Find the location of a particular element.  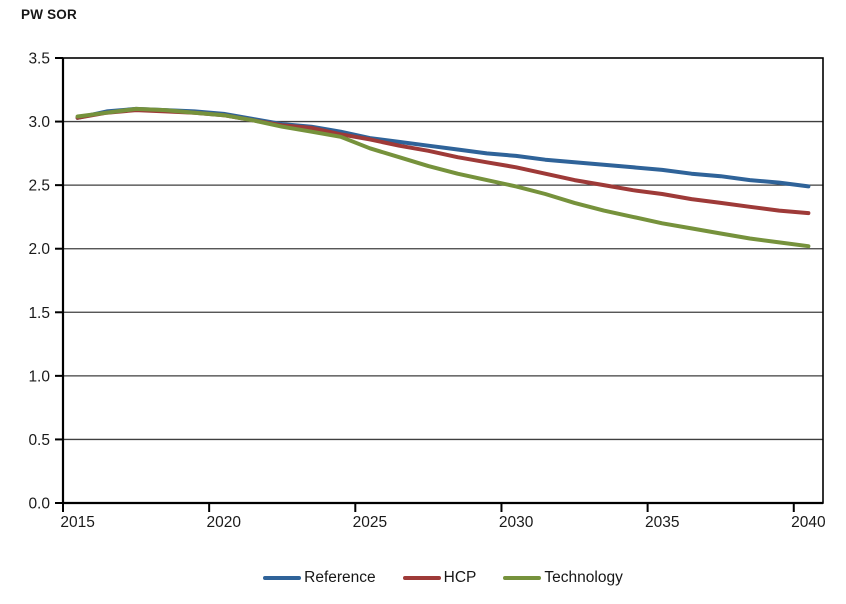

legend-item-hcp: HCP is located at coordinates (439, 578).